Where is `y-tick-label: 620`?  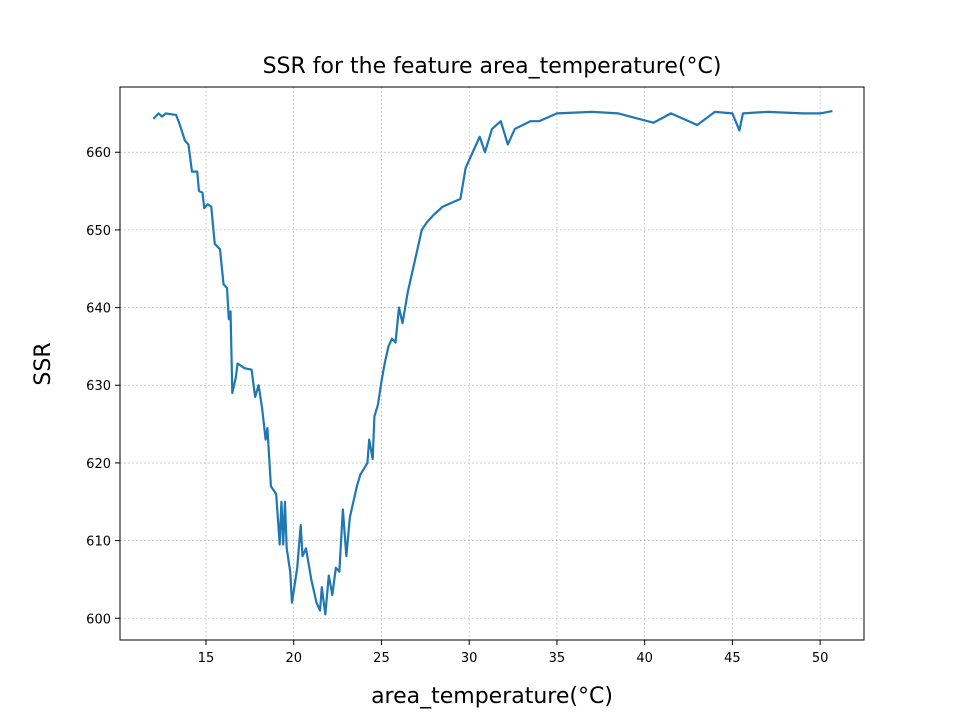
y-tick-label: 620 is located at coordinates (98, 464).